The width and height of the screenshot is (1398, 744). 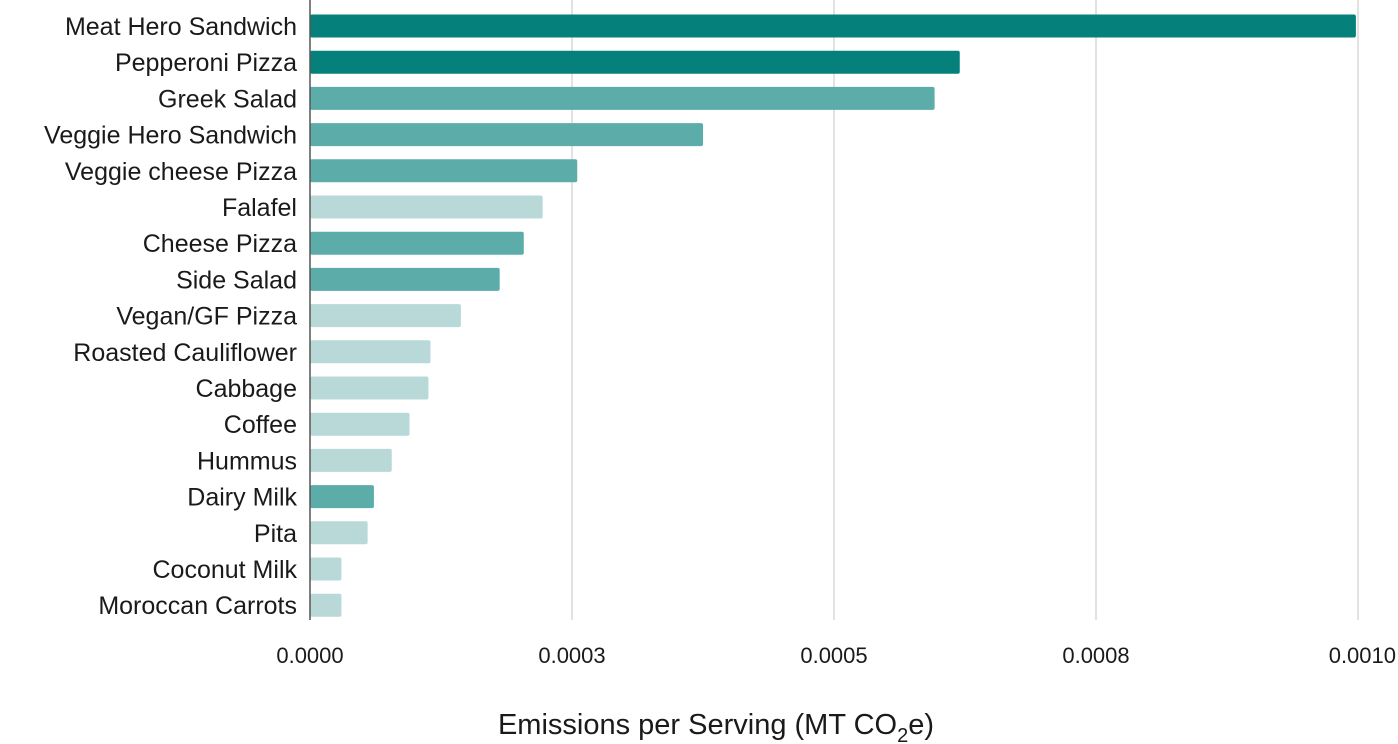 I want to click on x-axis-title: Emissions per Serving (MT CO2e), so click(x=716, y=726).